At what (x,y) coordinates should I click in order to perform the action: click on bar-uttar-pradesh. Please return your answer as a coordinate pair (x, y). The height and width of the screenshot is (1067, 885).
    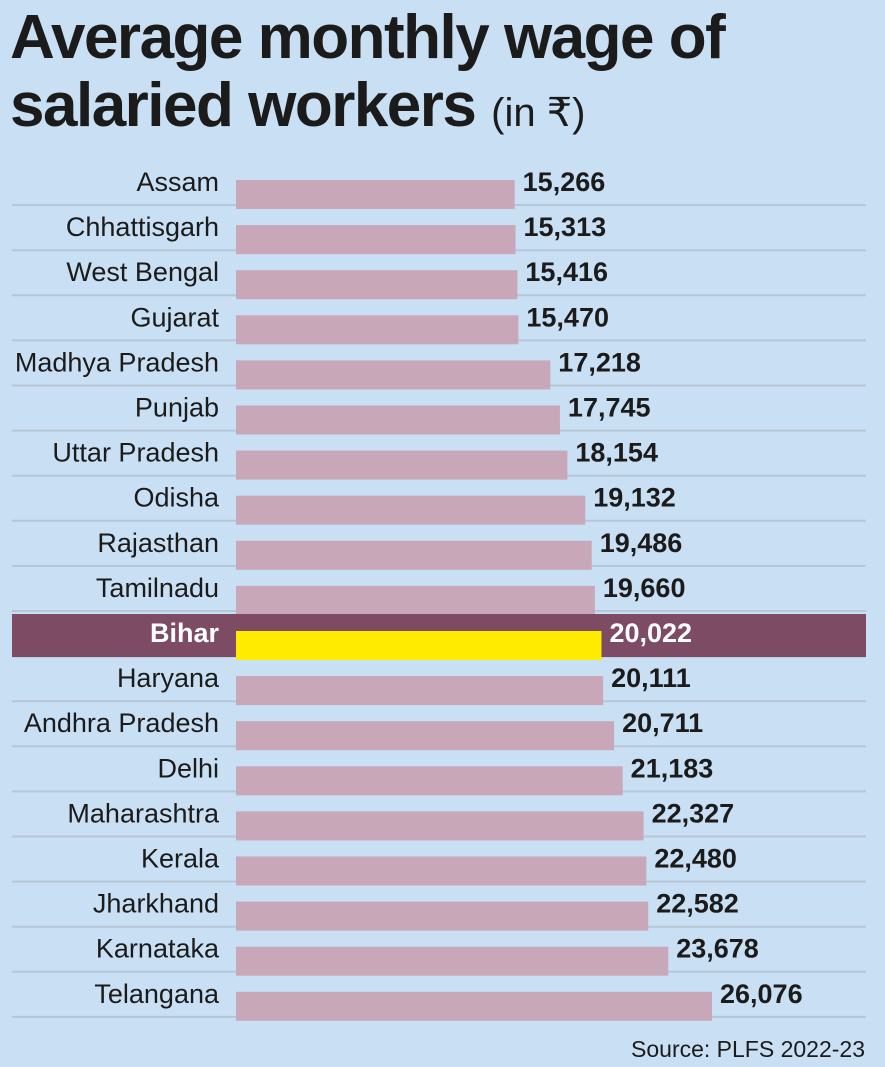
    Looking at the image, I should click on (402, 465).